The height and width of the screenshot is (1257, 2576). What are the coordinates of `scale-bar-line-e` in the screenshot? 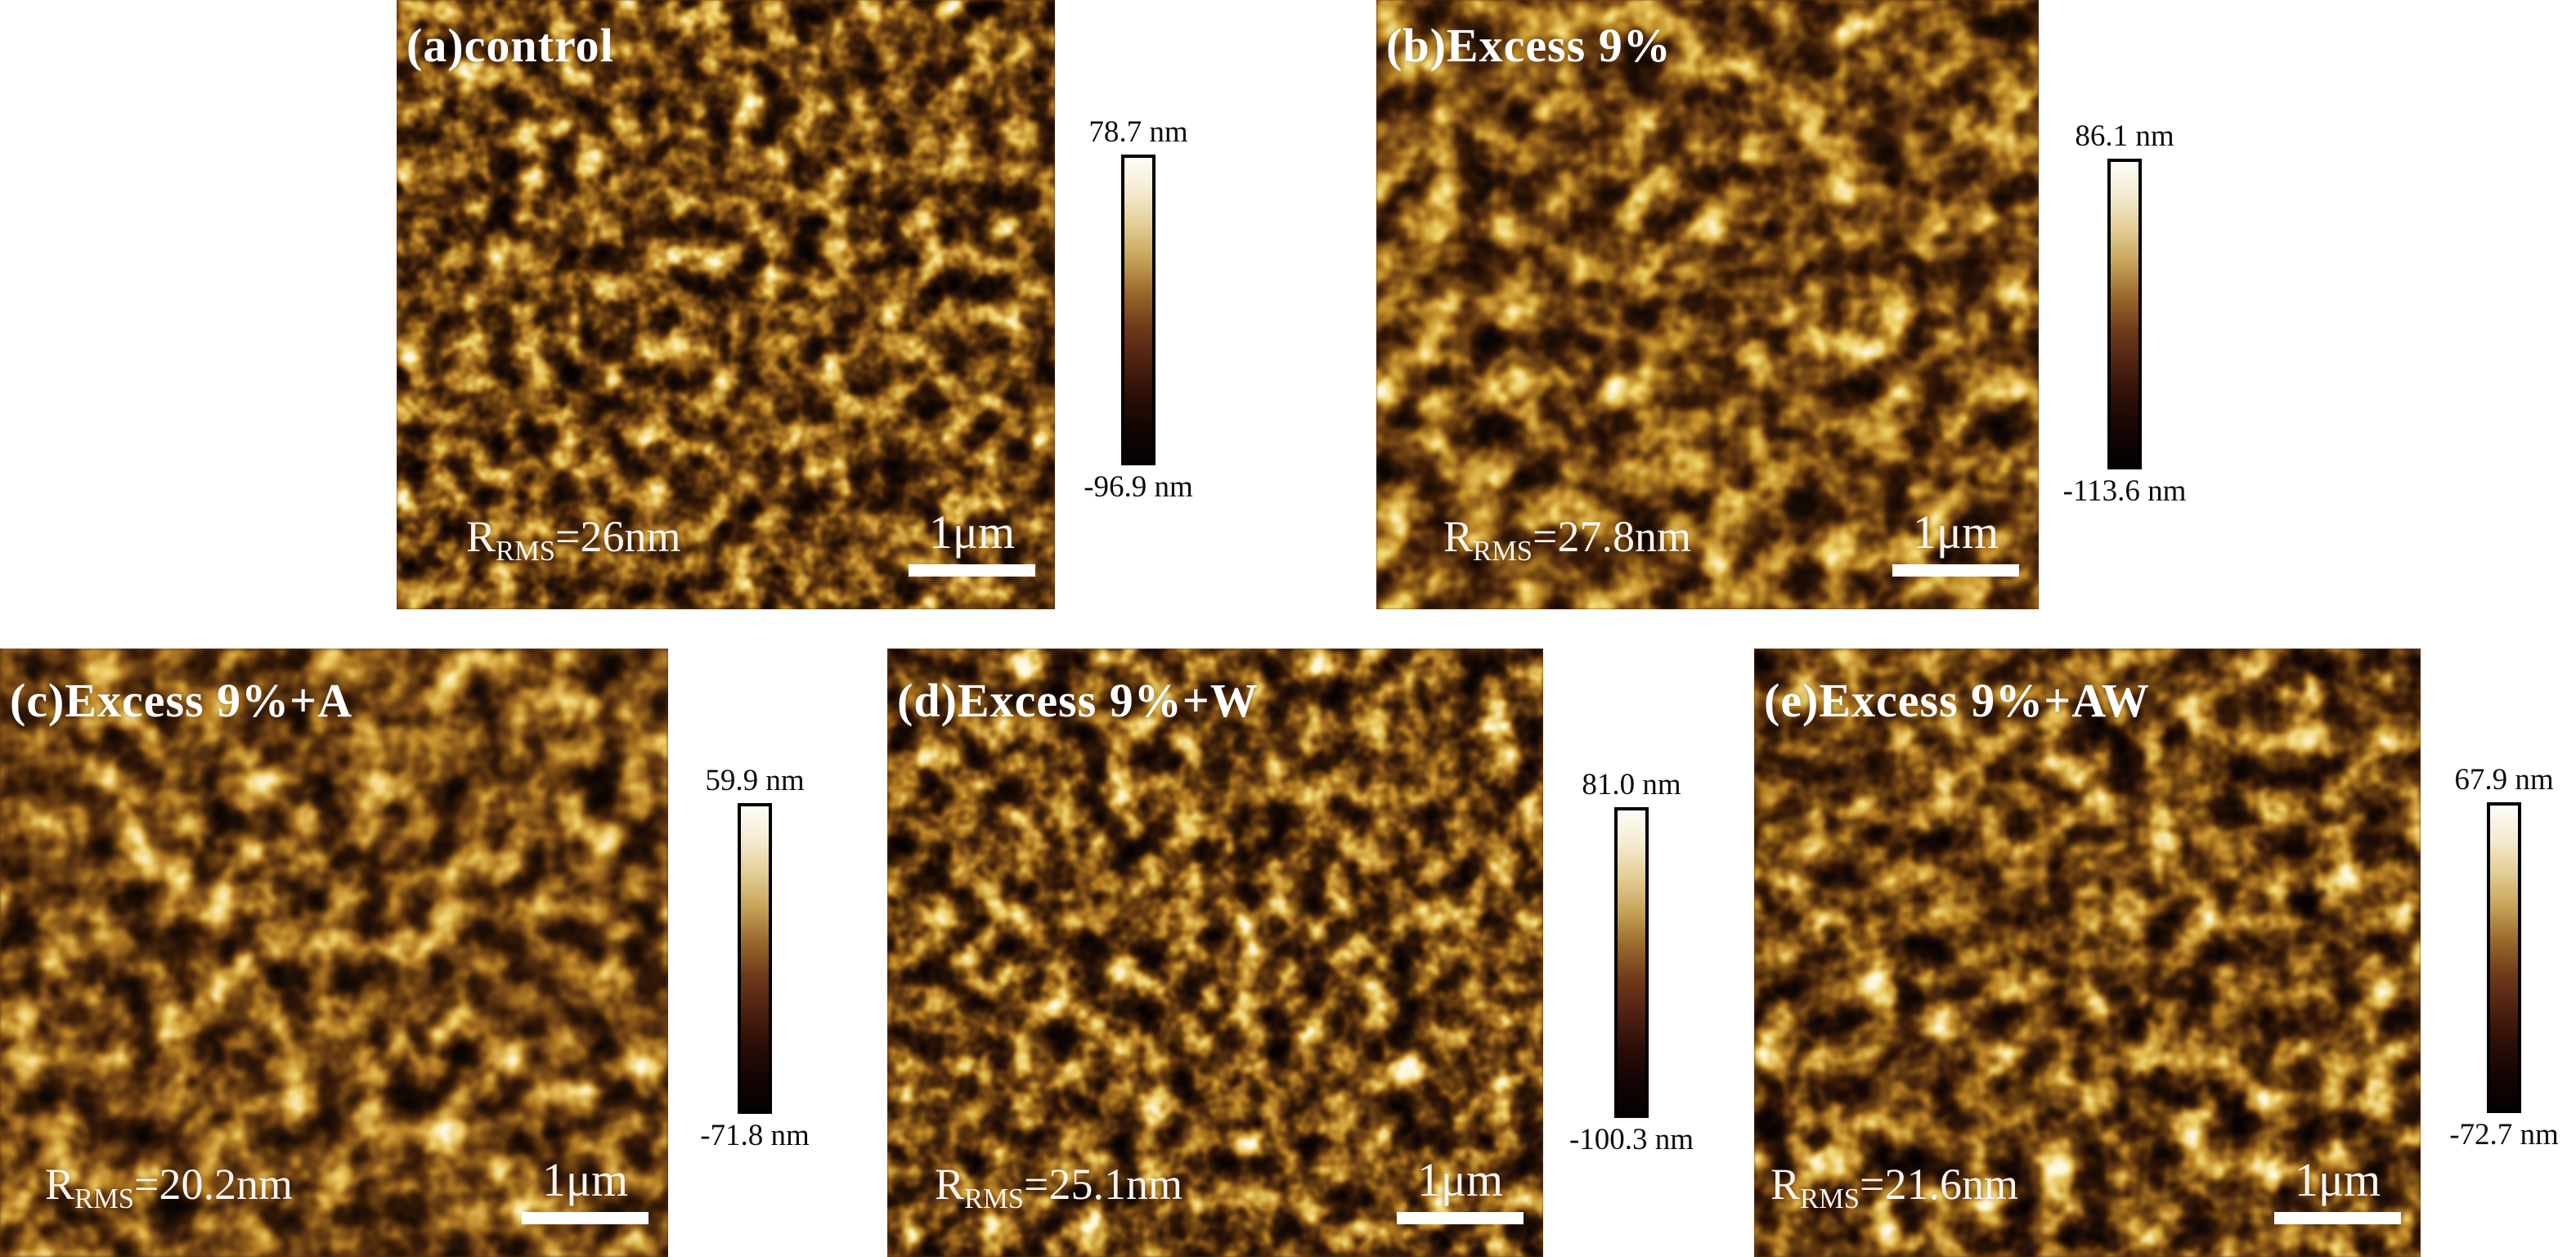 It's located at (2337, 1218).